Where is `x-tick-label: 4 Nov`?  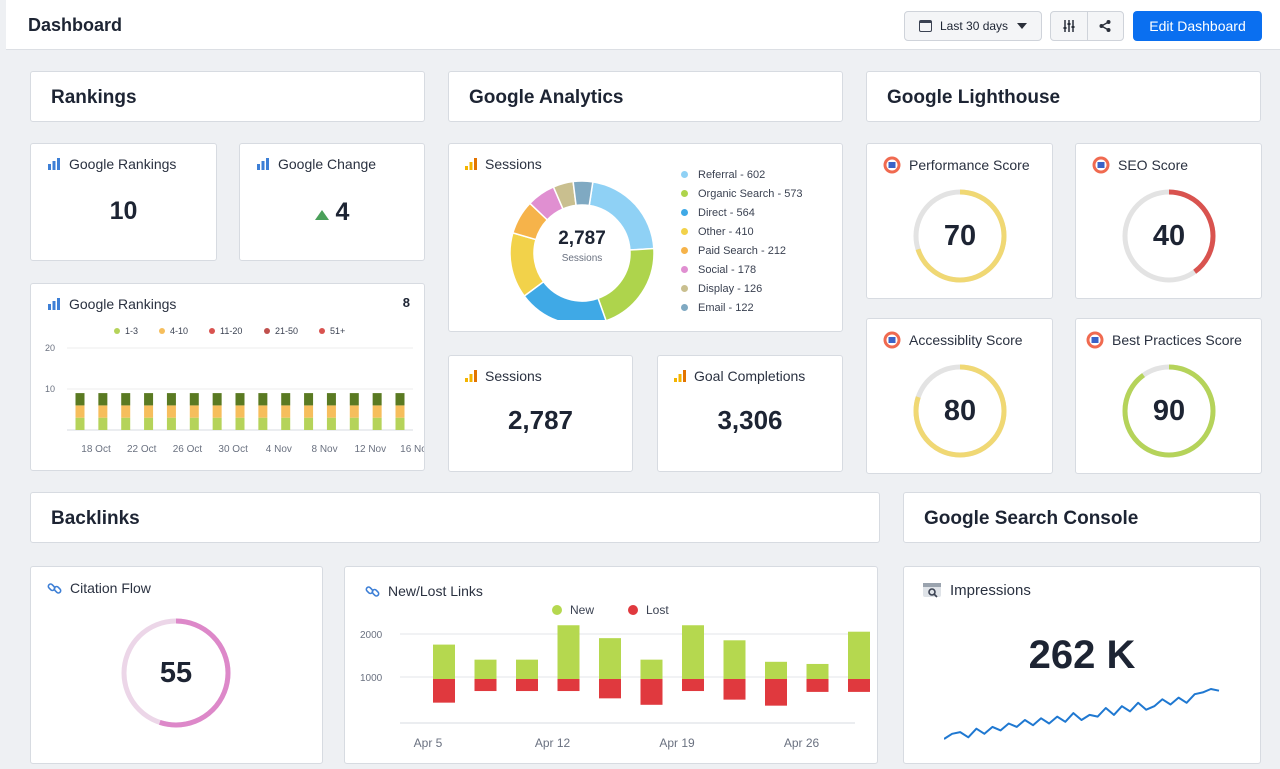 x-tick-label: 4 Nov is located at coordinates (279, 449).